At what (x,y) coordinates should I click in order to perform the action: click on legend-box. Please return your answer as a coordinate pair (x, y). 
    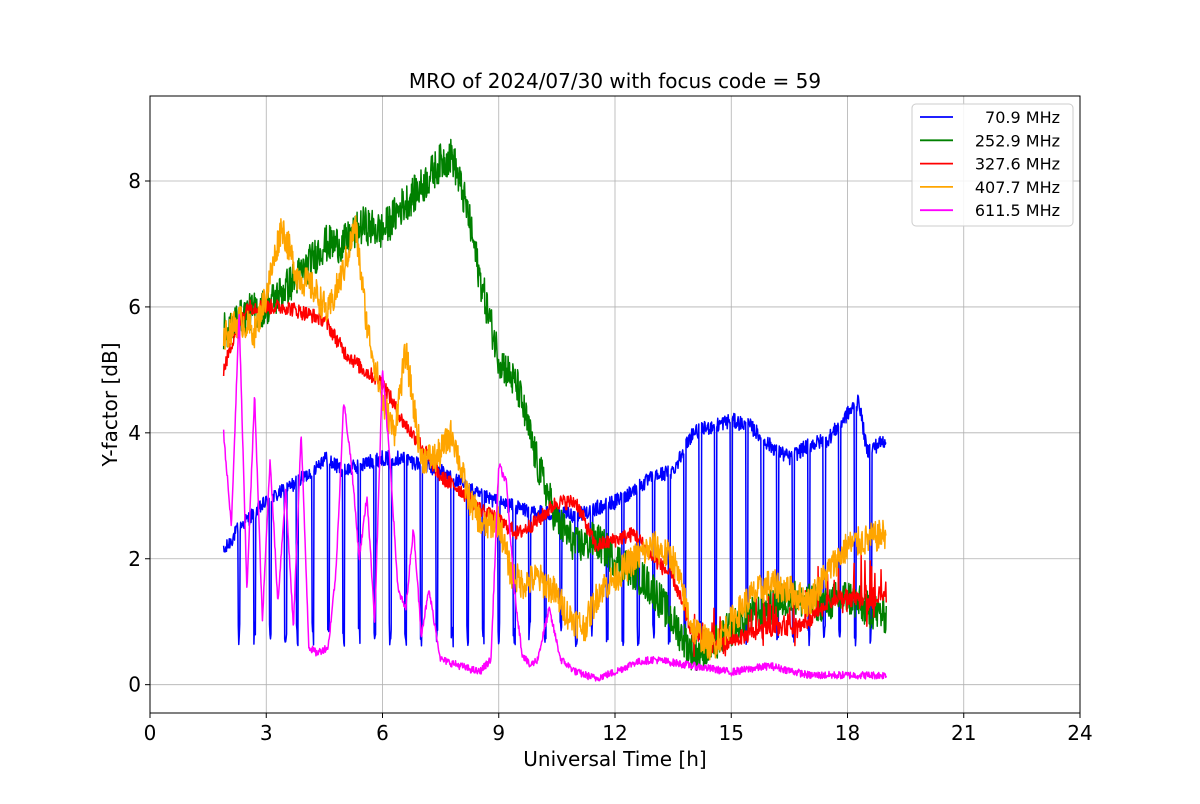
    Looking at the image, I should click on (992, 165).